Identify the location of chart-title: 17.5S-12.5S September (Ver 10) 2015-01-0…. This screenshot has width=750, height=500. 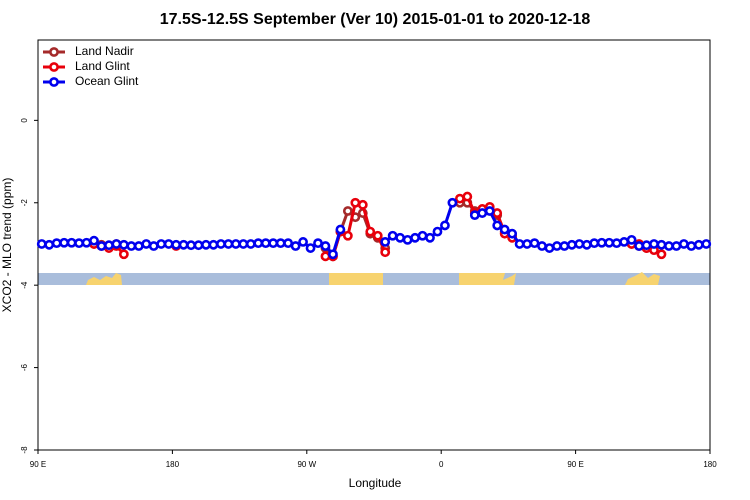
(375, 19).